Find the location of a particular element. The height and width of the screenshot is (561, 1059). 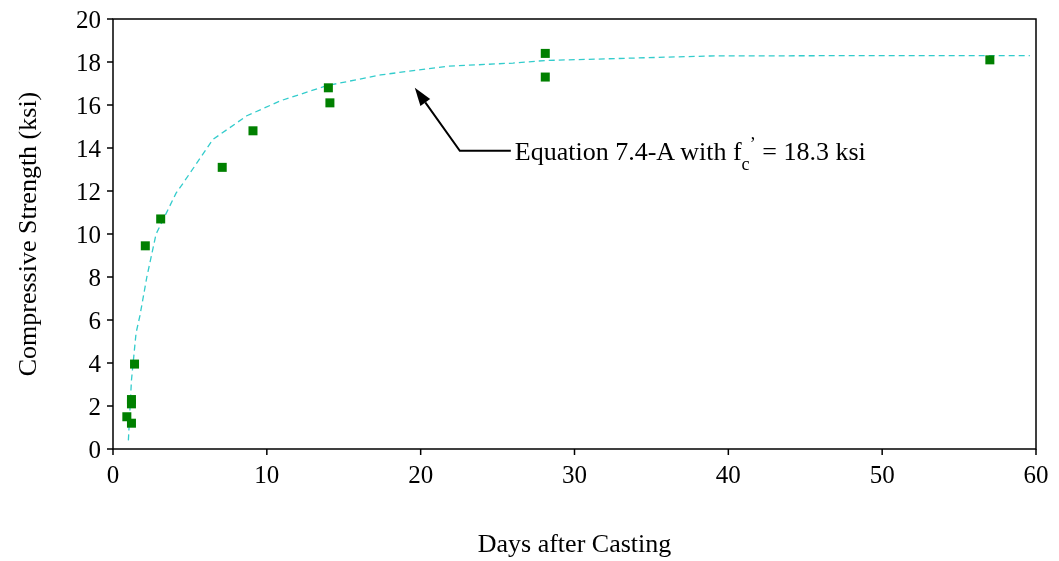

y-tick-label: 2 is located at coordinates (94, 406).